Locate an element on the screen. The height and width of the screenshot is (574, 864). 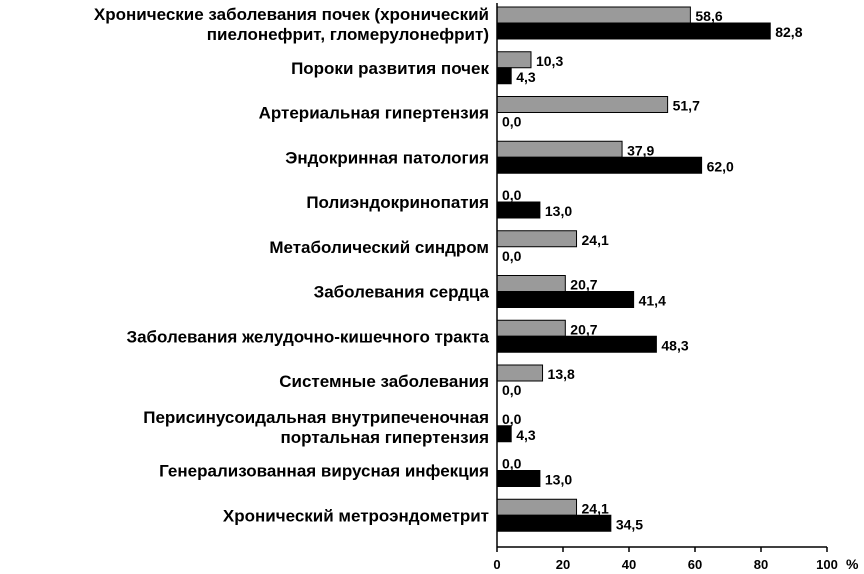
category-label: Эндокринная патология is located at coordinates (387, 157).